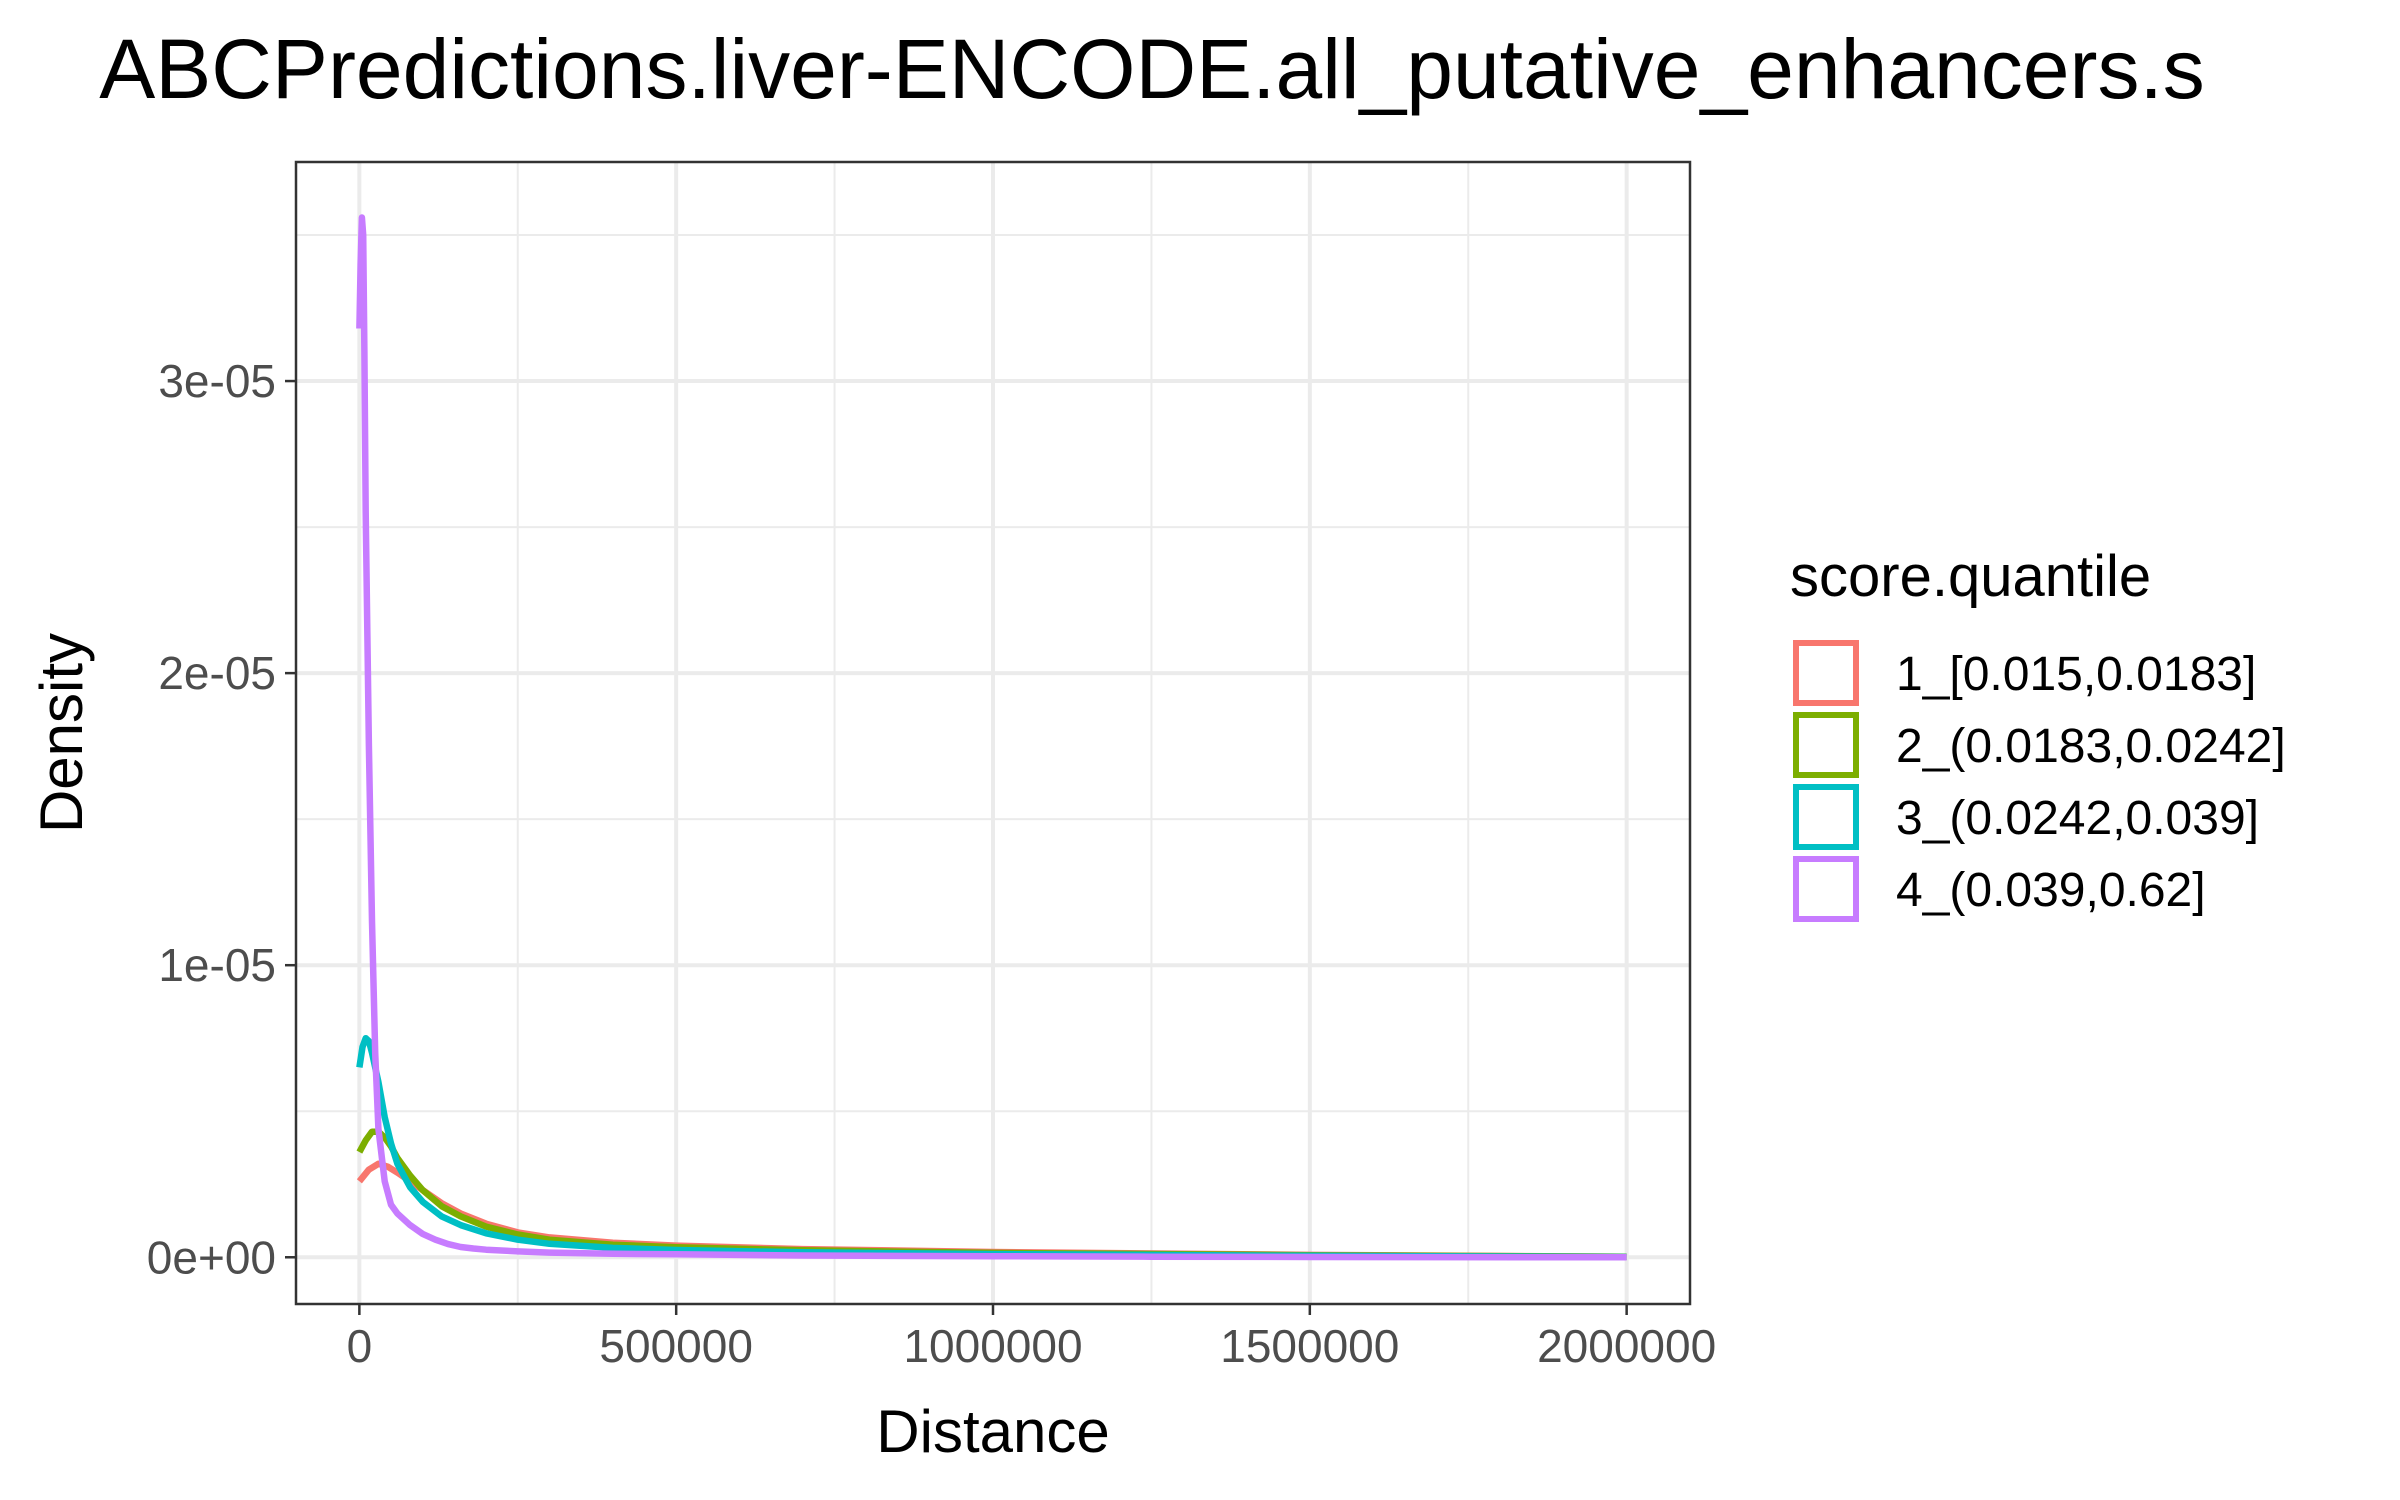  Describe the element at coordinates (992, 1346) in the screenshot. I see `x-tick-label: 1000000` at that location.